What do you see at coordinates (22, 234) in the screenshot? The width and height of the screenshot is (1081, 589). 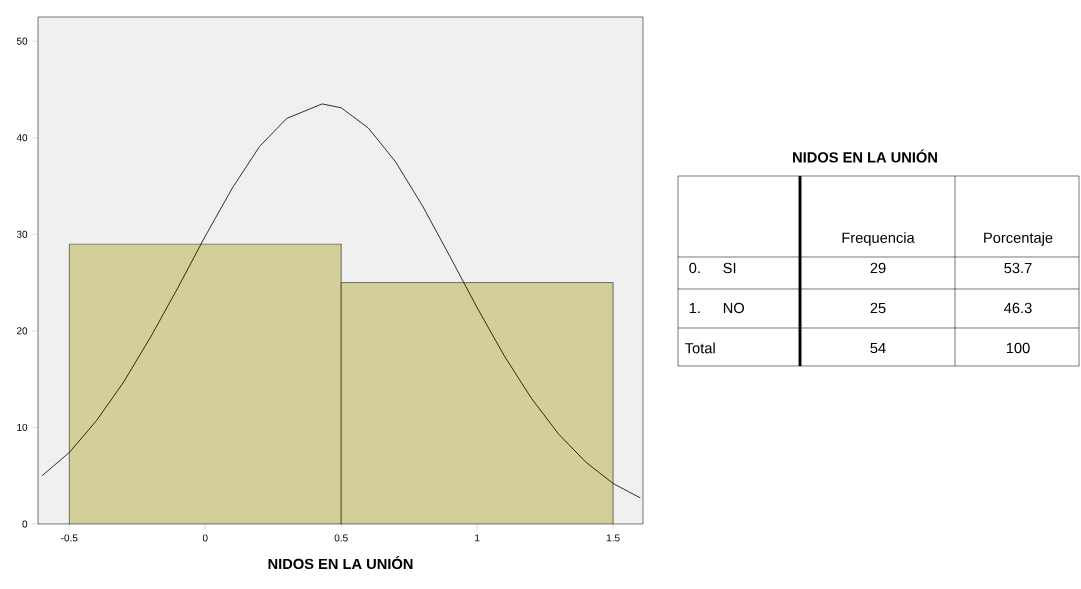 I see `y-tick-label: 30` at bounding box center [22, 234].